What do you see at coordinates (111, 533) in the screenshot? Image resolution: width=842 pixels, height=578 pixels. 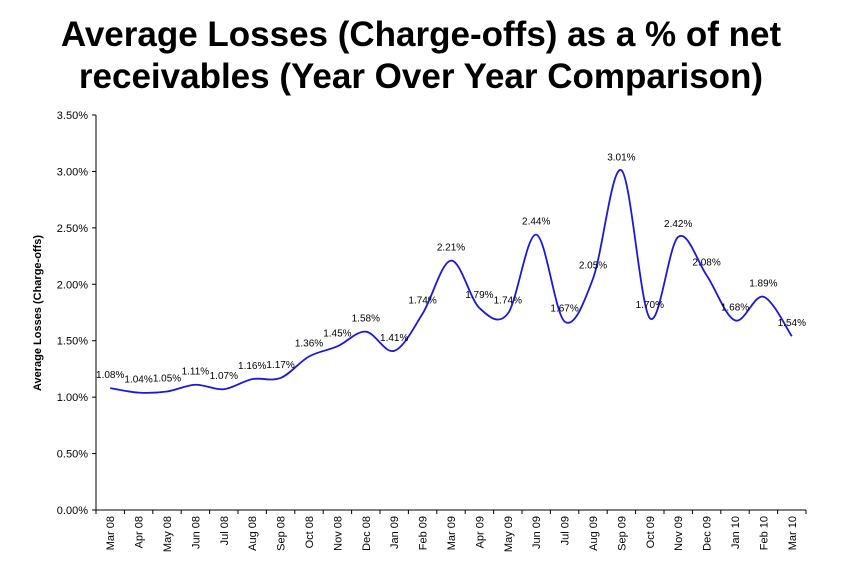 I see `x-tick-label: Mar 08` at bounding box center [111, 533].